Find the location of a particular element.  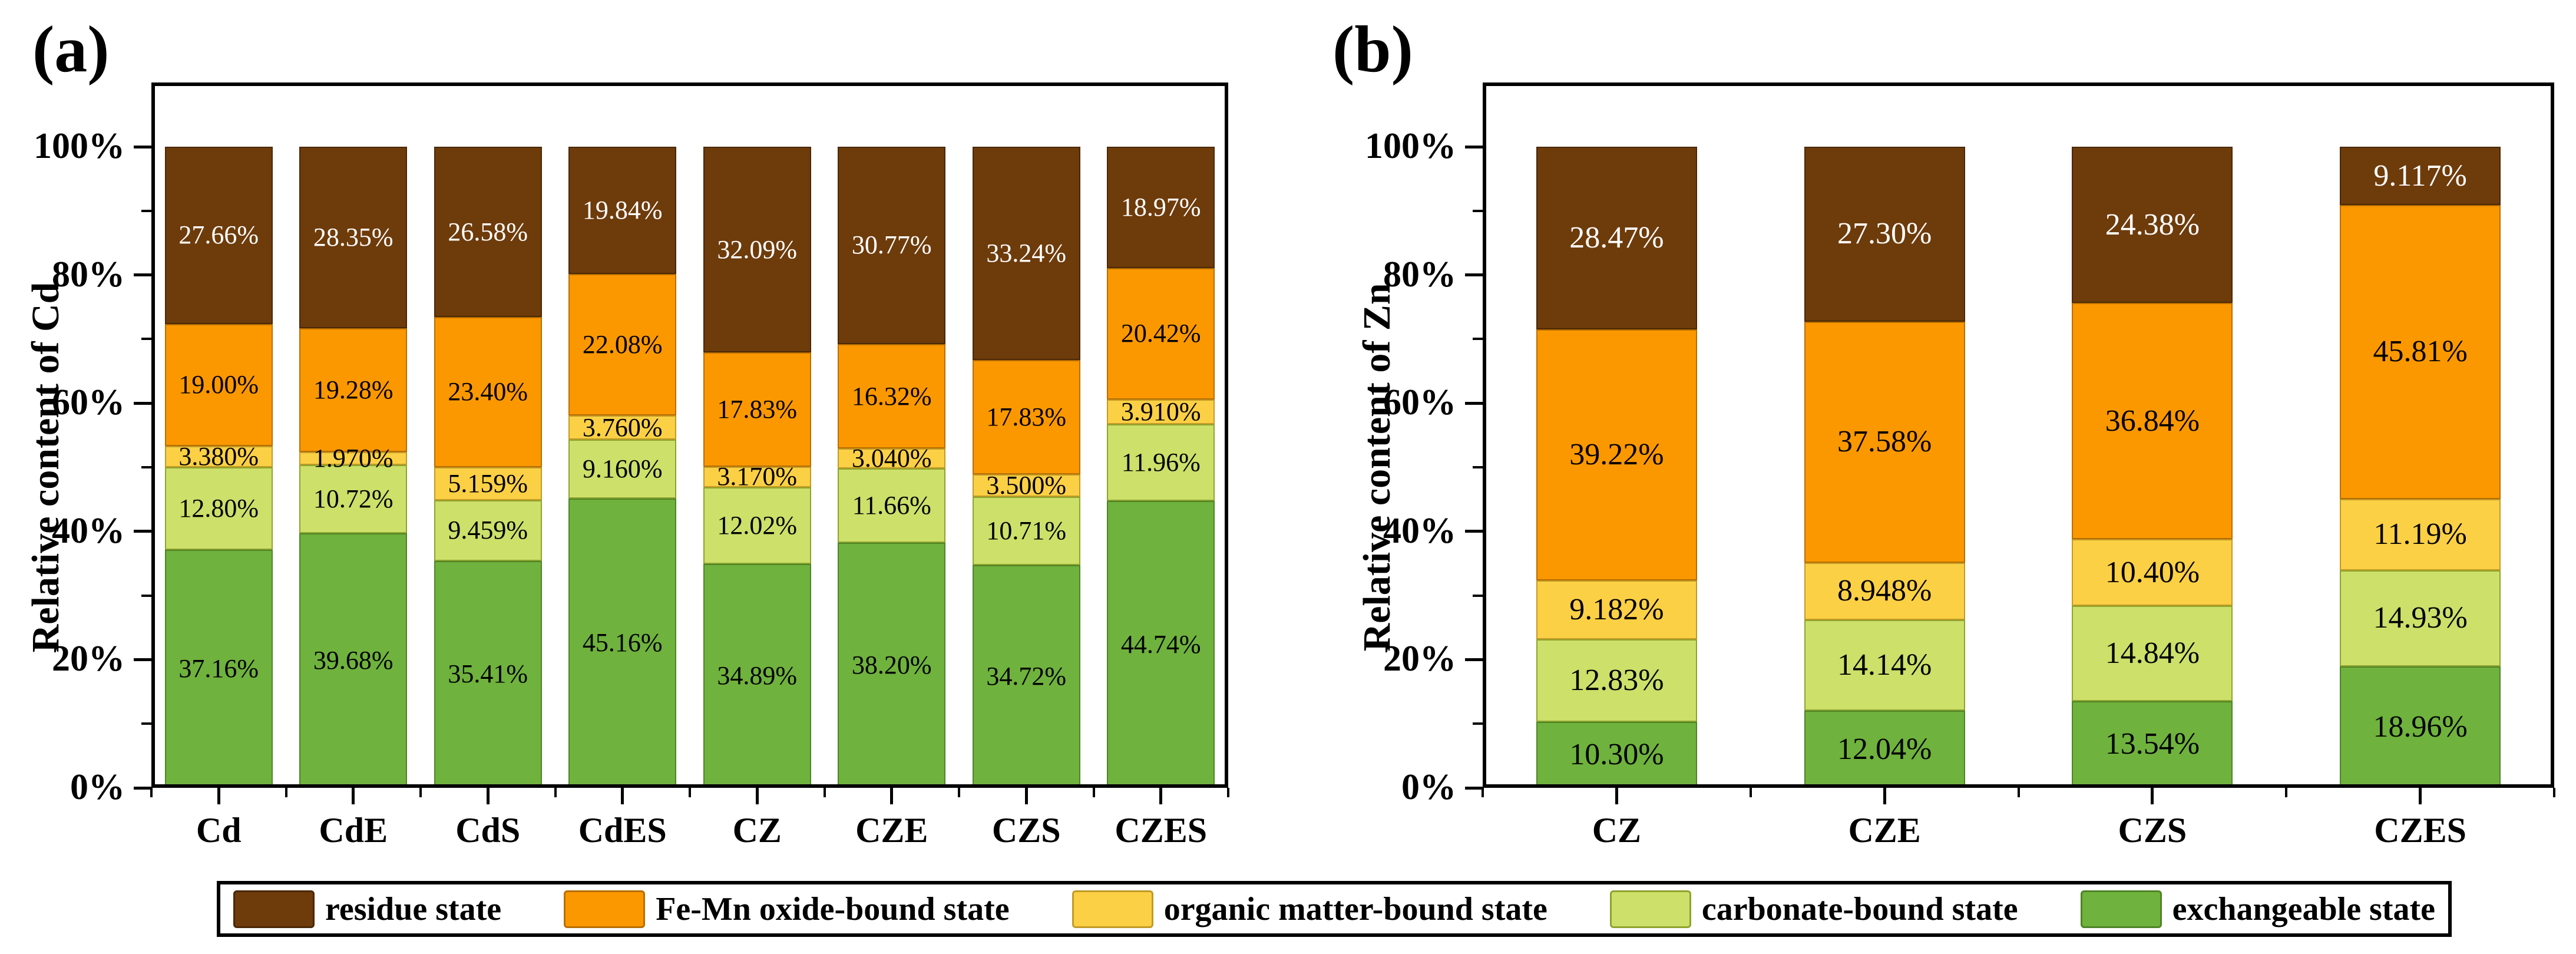

bar-value-label: 26.58% is located at coordinates (488, 231).